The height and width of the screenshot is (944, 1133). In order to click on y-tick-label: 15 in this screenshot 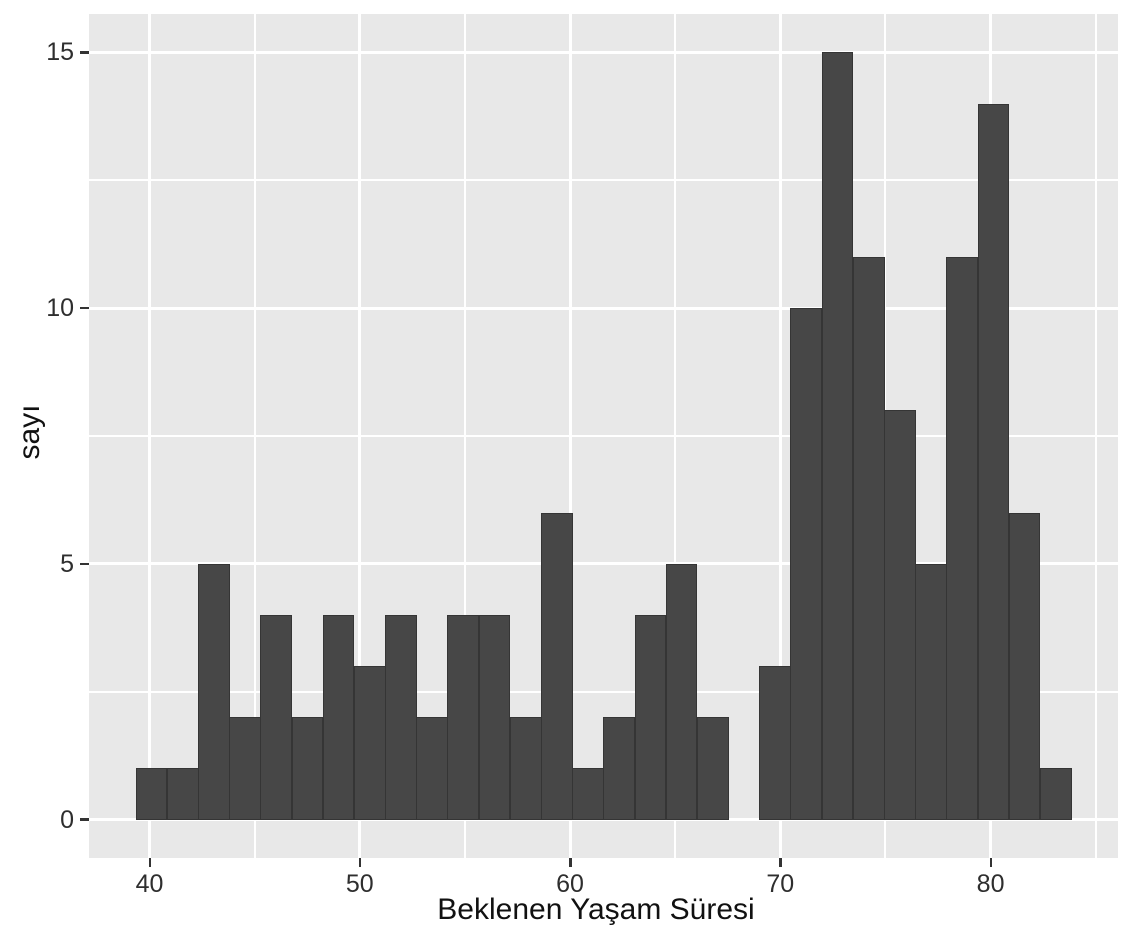, I will do `click(60, 52)`.